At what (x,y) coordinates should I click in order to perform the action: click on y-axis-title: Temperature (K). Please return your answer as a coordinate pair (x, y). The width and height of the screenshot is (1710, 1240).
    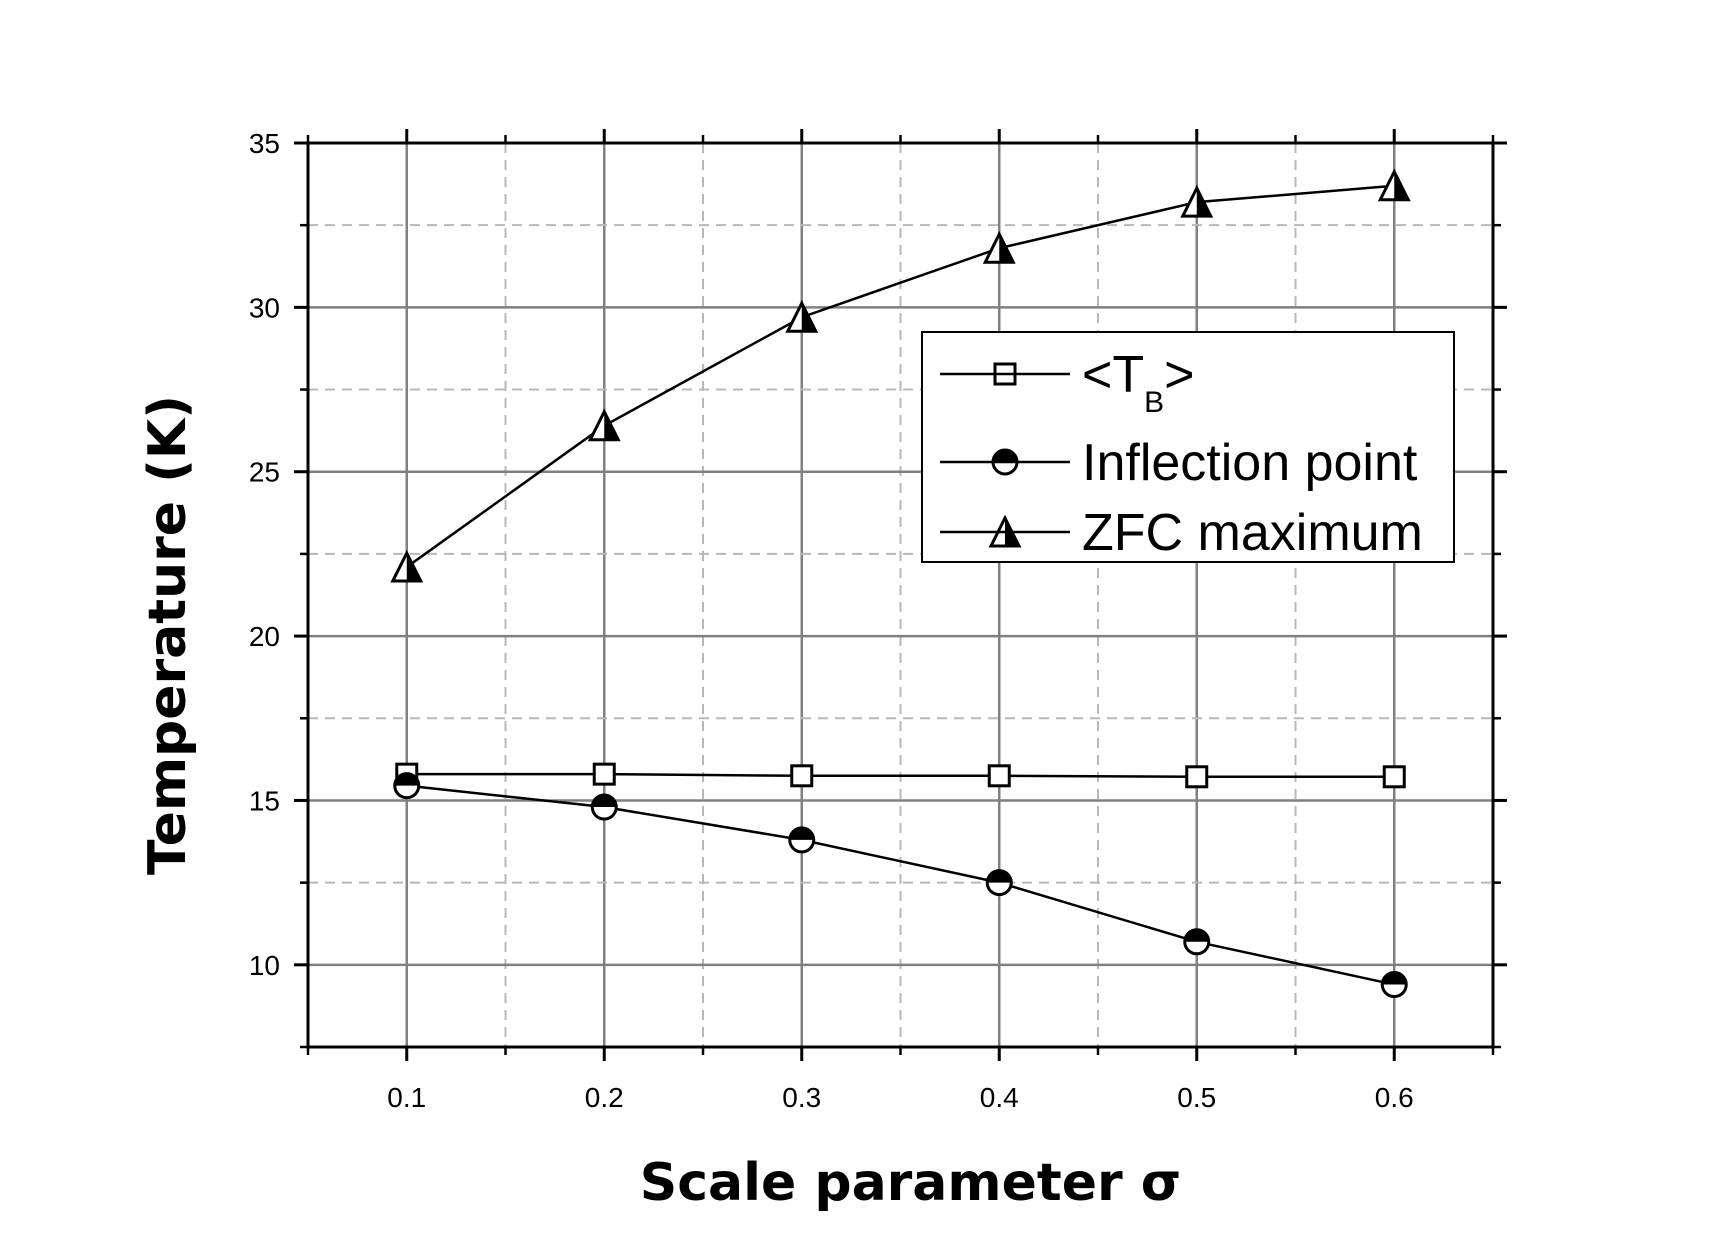
    Looking at the image, I should click on (168, 635).